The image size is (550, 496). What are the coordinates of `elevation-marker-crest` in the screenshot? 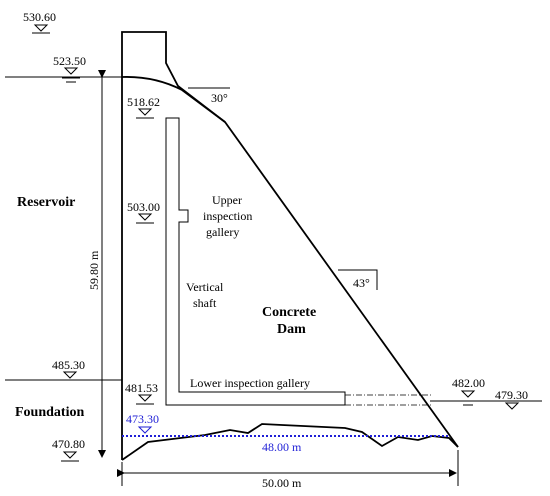 It's located at (41, 29).